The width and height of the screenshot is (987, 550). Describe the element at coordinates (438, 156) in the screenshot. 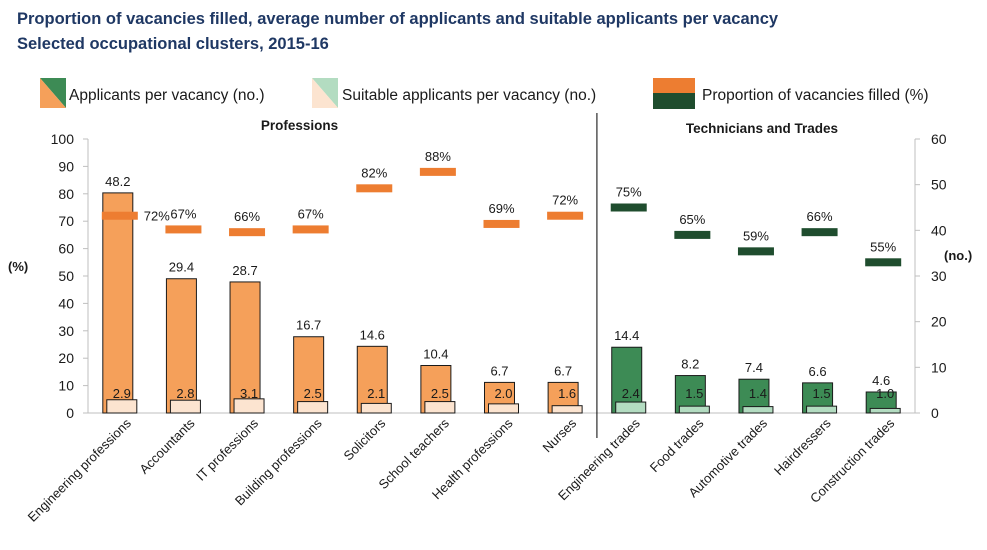

I see `label-filled-school-teachers: 88%` at that location.